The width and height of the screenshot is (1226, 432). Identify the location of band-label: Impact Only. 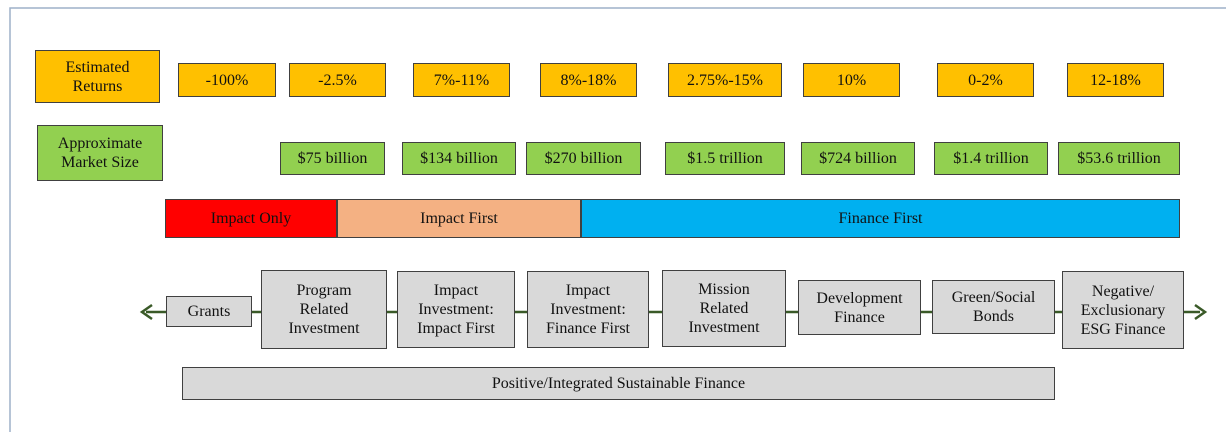
(251, 218).